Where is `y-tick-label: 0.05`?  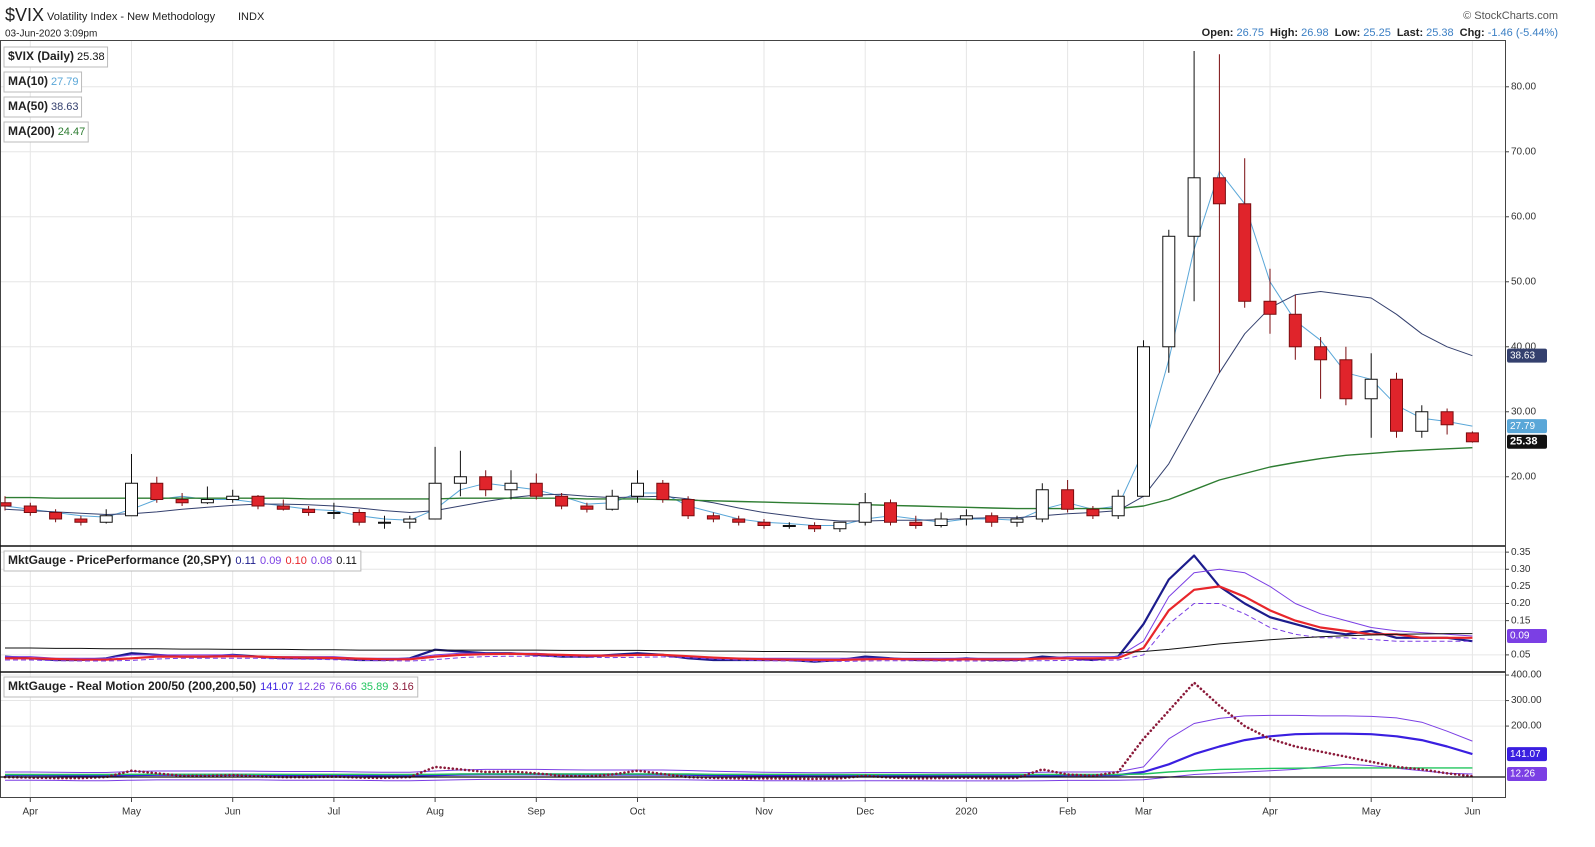
y-tick-label: 0.05 is located at coordinates (1521, 655).